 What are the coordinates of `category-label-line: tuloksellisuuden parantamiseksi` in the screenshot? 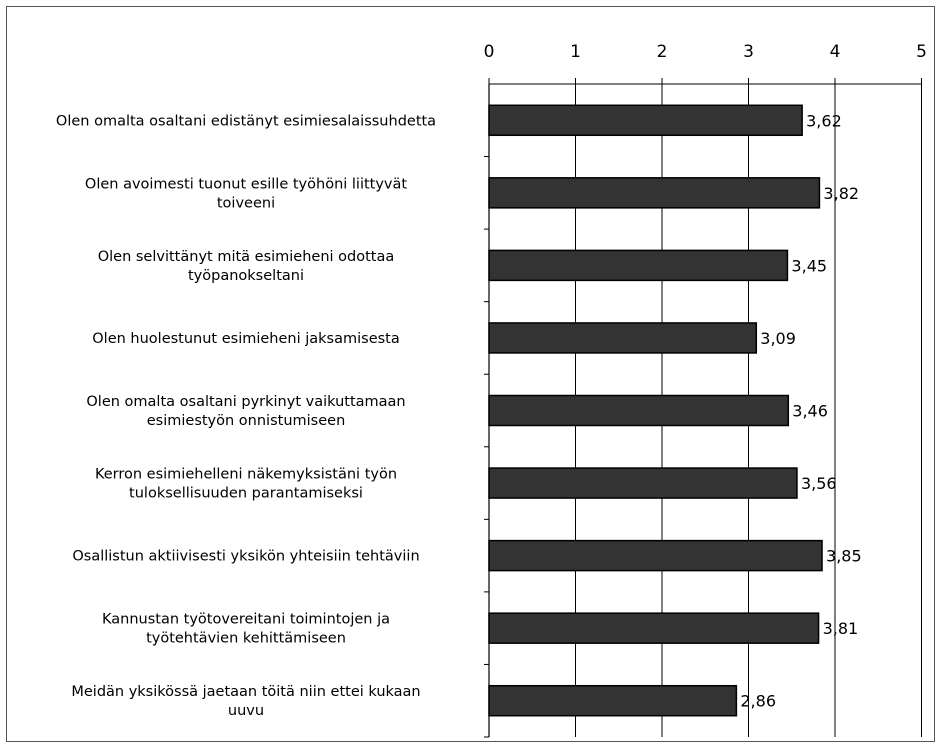 It's located at (246, 494).